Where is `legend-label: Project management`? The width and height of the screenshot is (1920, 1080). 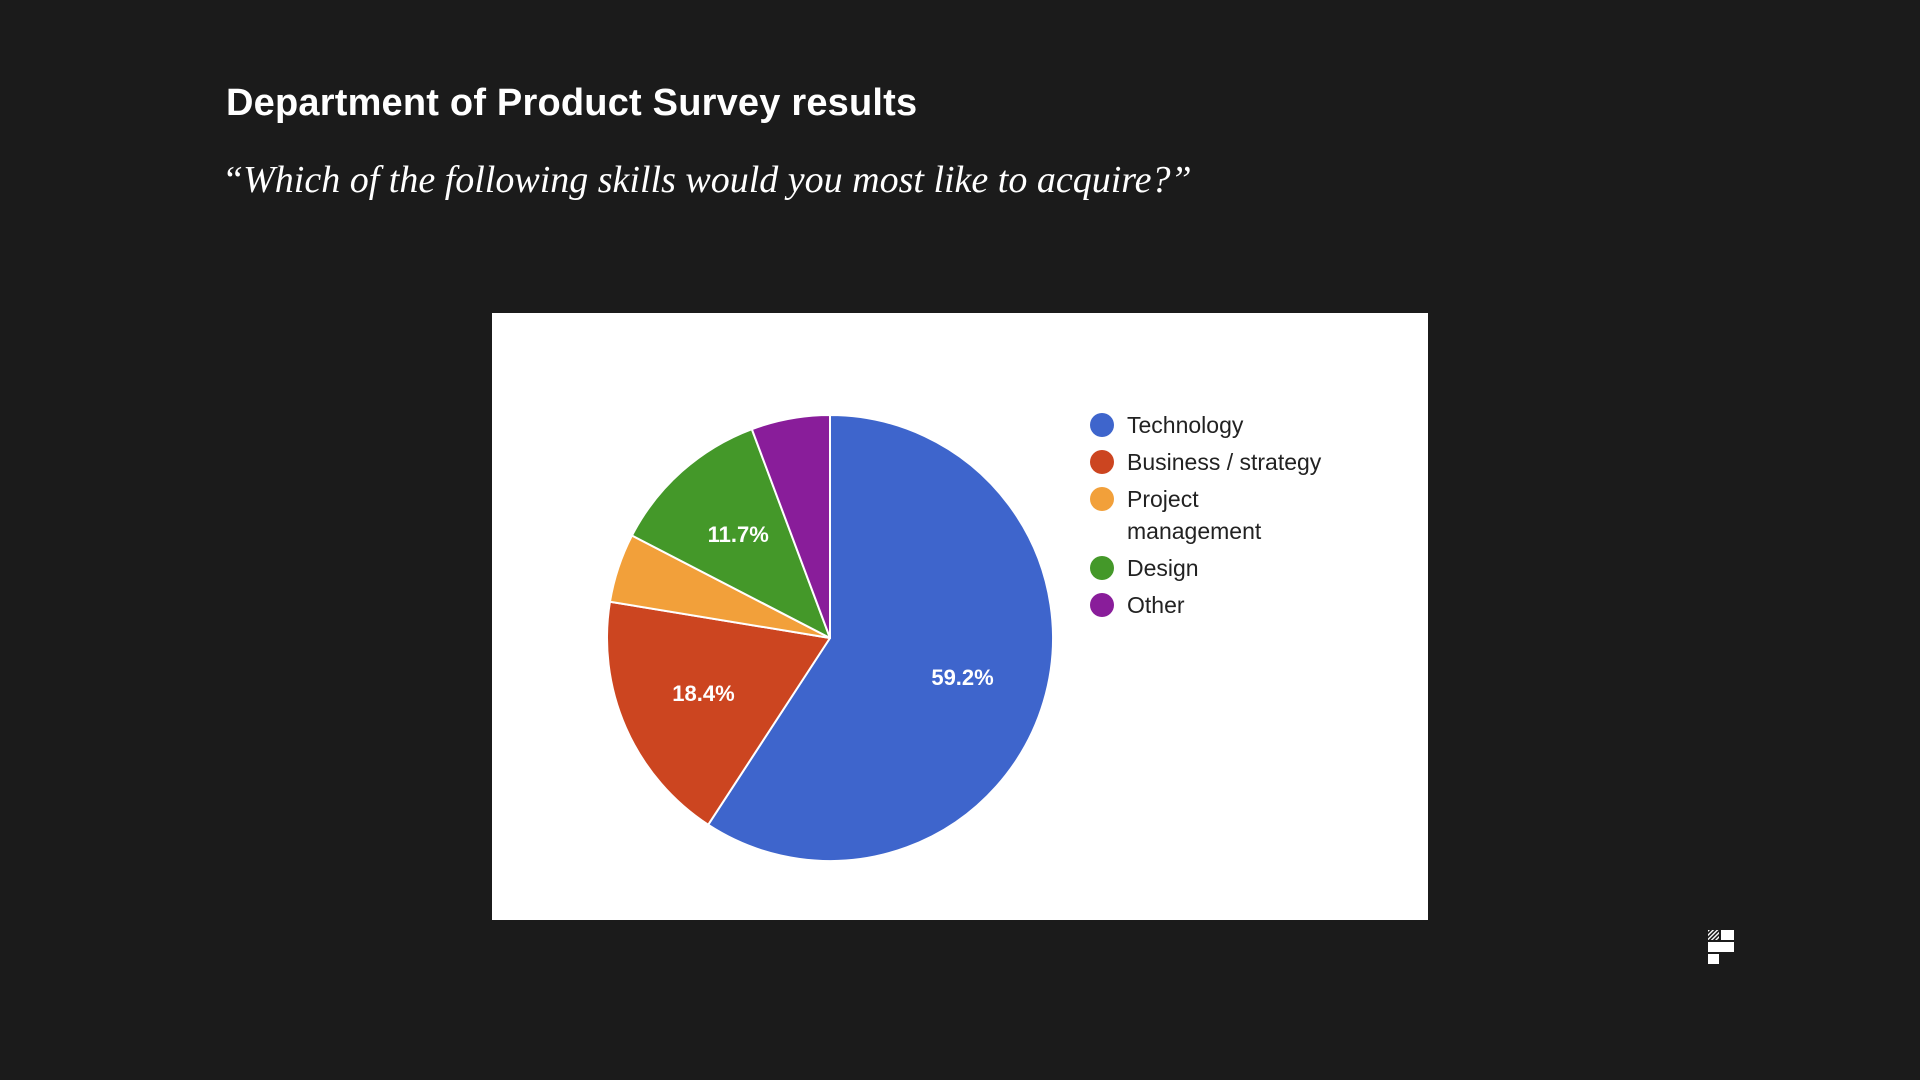 legend-label: Project management is located at coordinates (1194, 515).